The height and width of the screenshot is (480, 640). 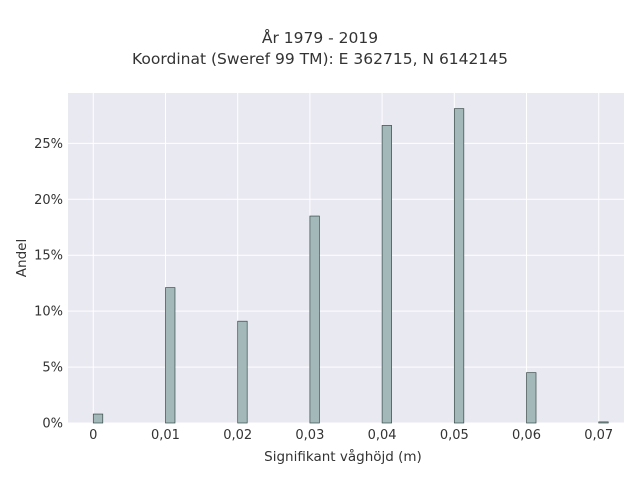 What do you see at coordinates (93, 435) in the screenshot?
I see `x-tick-label: 0` at bounding box center [93, 435].